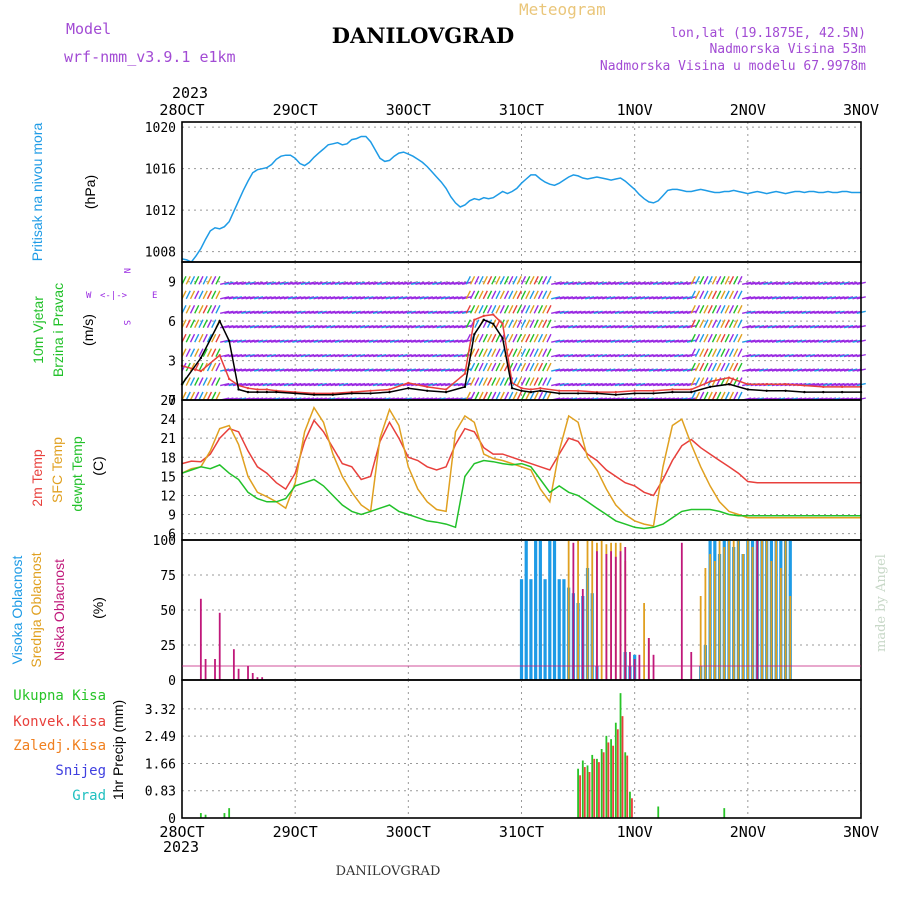  Describe the element at coordinates (521, 457) in the screenshot. I see `series-line-temp2m` at that location.